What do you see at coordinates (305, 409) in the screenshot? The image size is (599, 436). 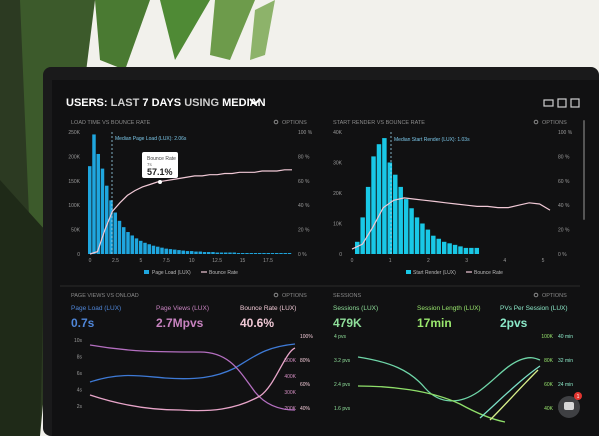 I see `tick-label: 40%` at bounding box center [305, 409].